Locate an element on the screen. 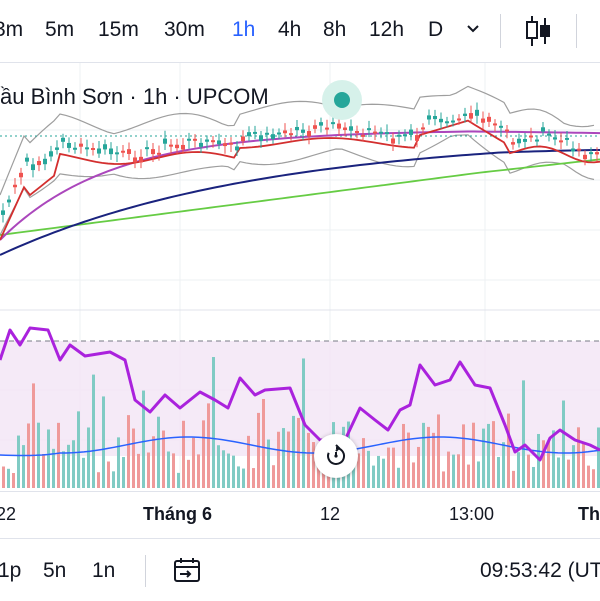  timeframe-1h: 1h is located at coordinates (244, 29).